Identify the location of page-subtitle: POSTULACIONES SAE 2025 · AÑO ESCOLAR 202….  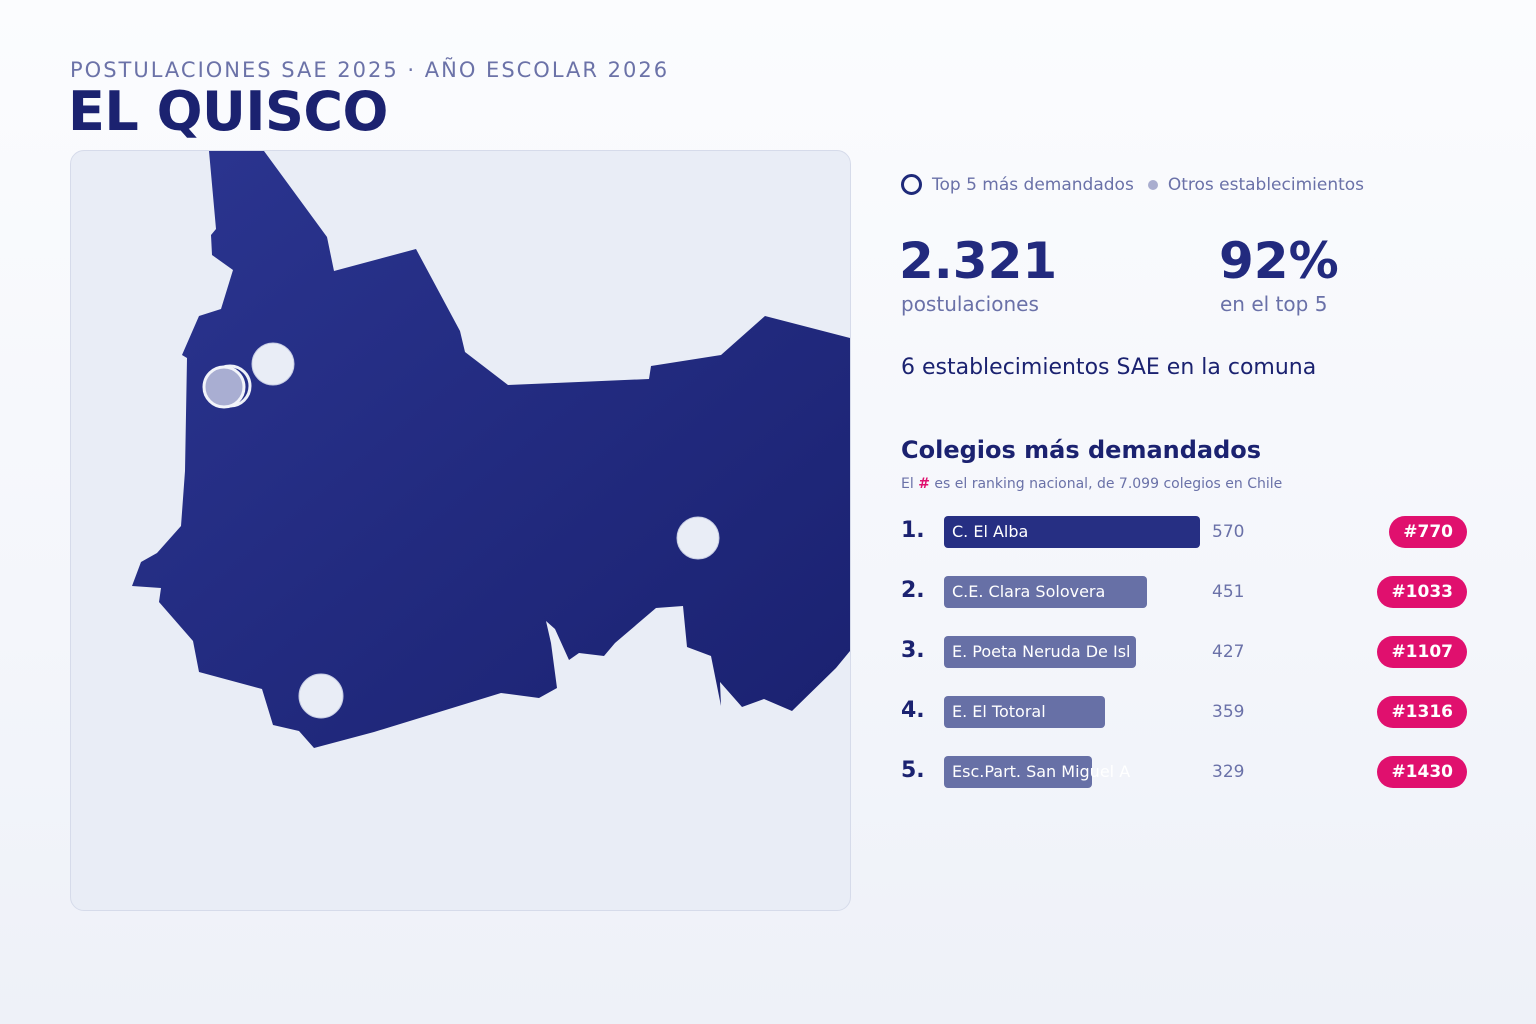
(370, 70).